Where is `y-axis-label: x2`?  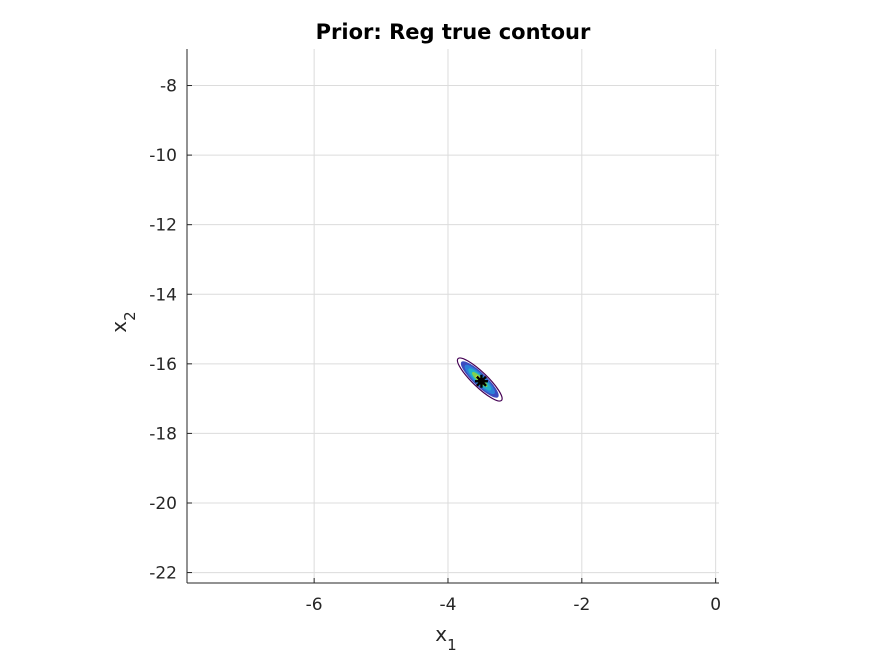 y-axis-label: x2 is located at coordinates (123, 321).